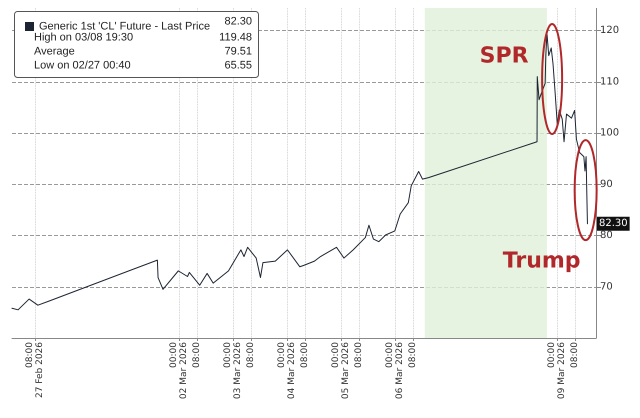 This screenshot has height=418, width=640. What do you see at coordinates (235, 38) in the screenshot?
I see `annotation: 119.48` at bounding box center [235, 38].